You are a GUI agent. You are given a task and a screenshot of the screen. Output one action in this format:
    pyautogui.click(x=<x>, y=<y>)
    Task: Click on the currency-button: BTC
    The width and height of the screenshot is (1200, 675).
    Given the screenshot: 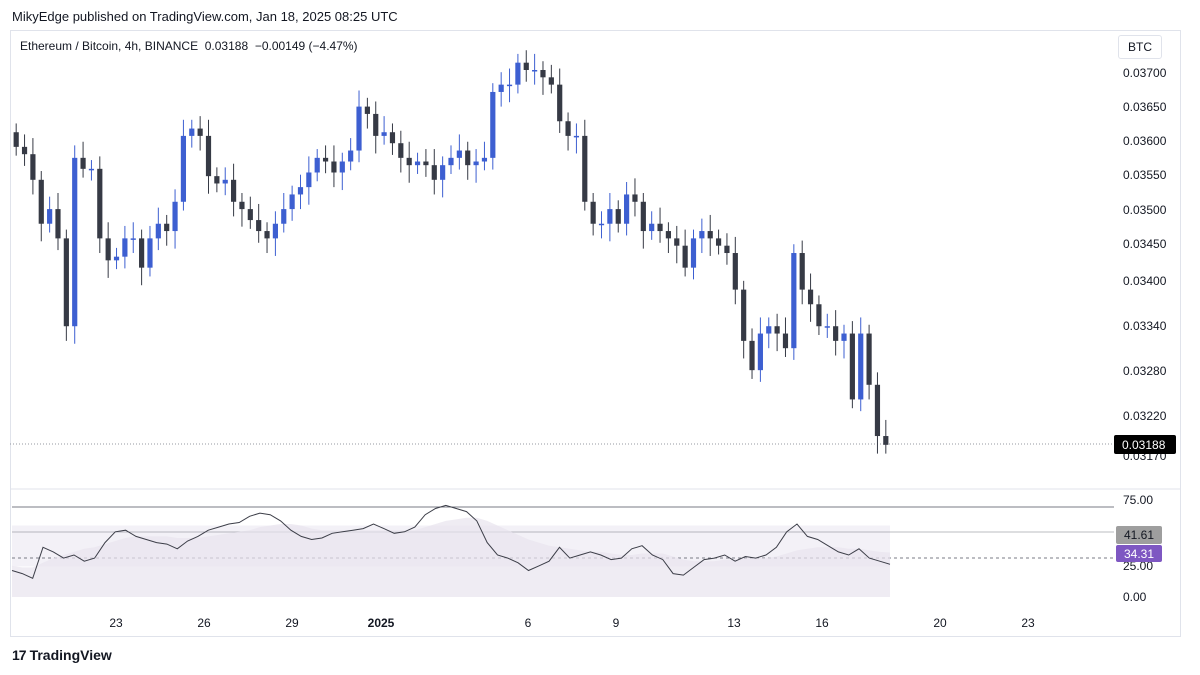 What is the action you would take?
    pyautogui.click(x=1140, y=47)
    